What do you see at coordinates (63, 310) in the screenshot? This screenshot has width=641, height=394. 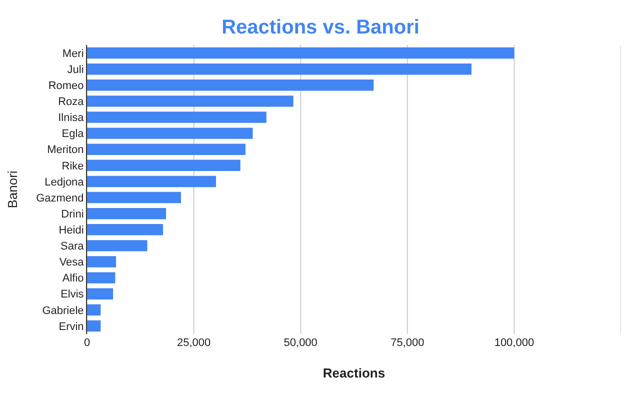 I see `y-tick-label: Gabriele` at bounding box center [63, 310].